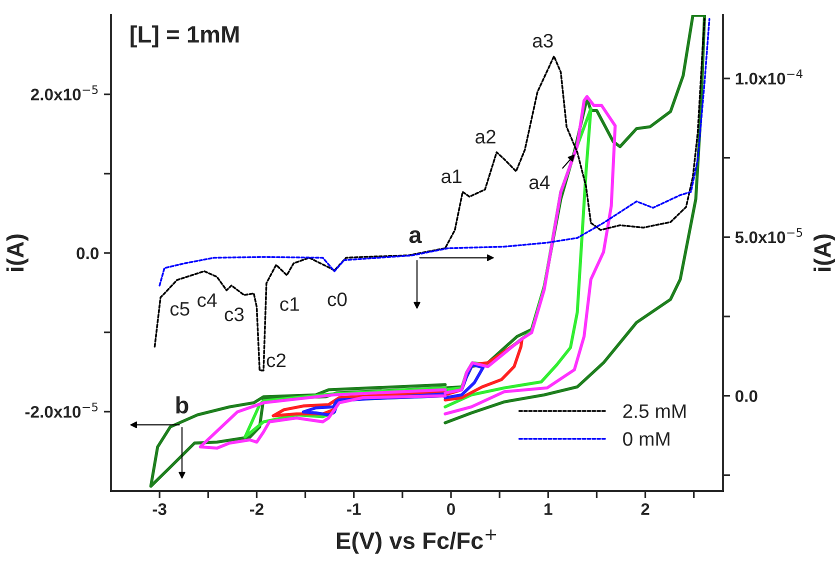 The height and width of the screenshot is (576, 835). What do you see at coordinates (769, 77) in the screenshot?
I see `y2-tick-label: 1.0x10$^{−4}$` at bounding box center [769, 77].